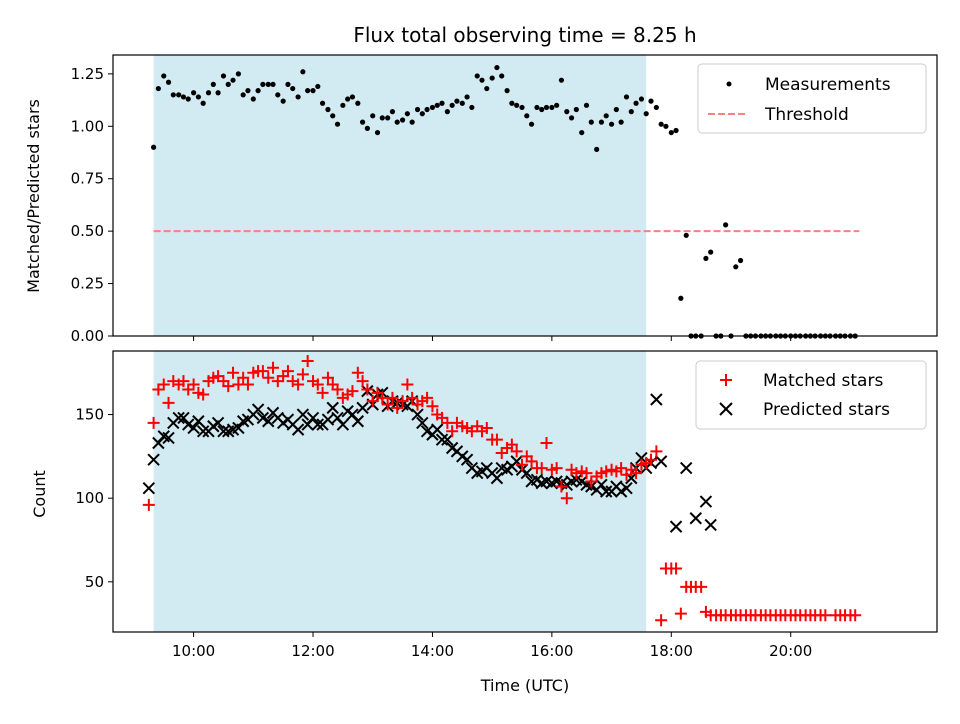 This screenshot has width=960, height=724. I want to click on legend-matched-marker, so click(726, 380).